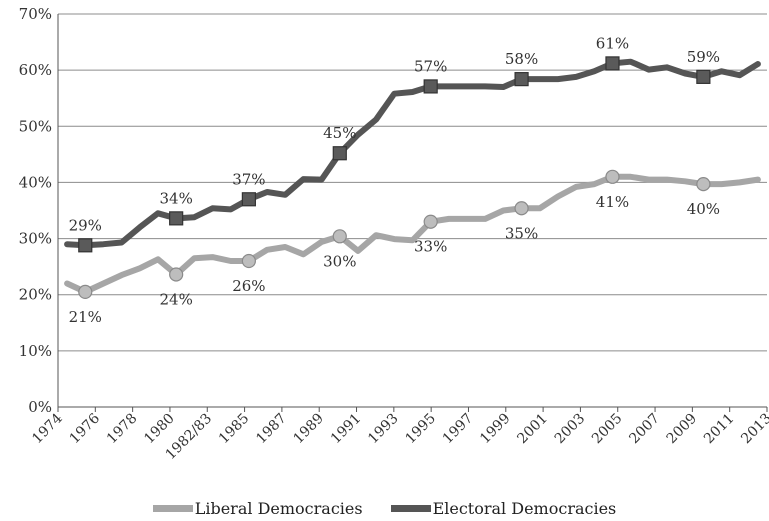 The image size is (769, 521). What do you see at coordinates (271, 429) in the screenshot?
I see `x-tick-label: 1987` at bounding box center [271, 429].